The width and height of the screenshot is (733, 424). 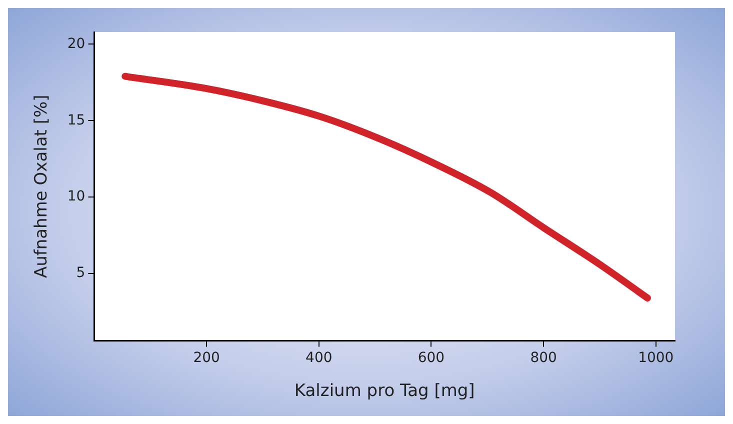 I want to click on y-tick-label: 10, so click(x=76, y=196).